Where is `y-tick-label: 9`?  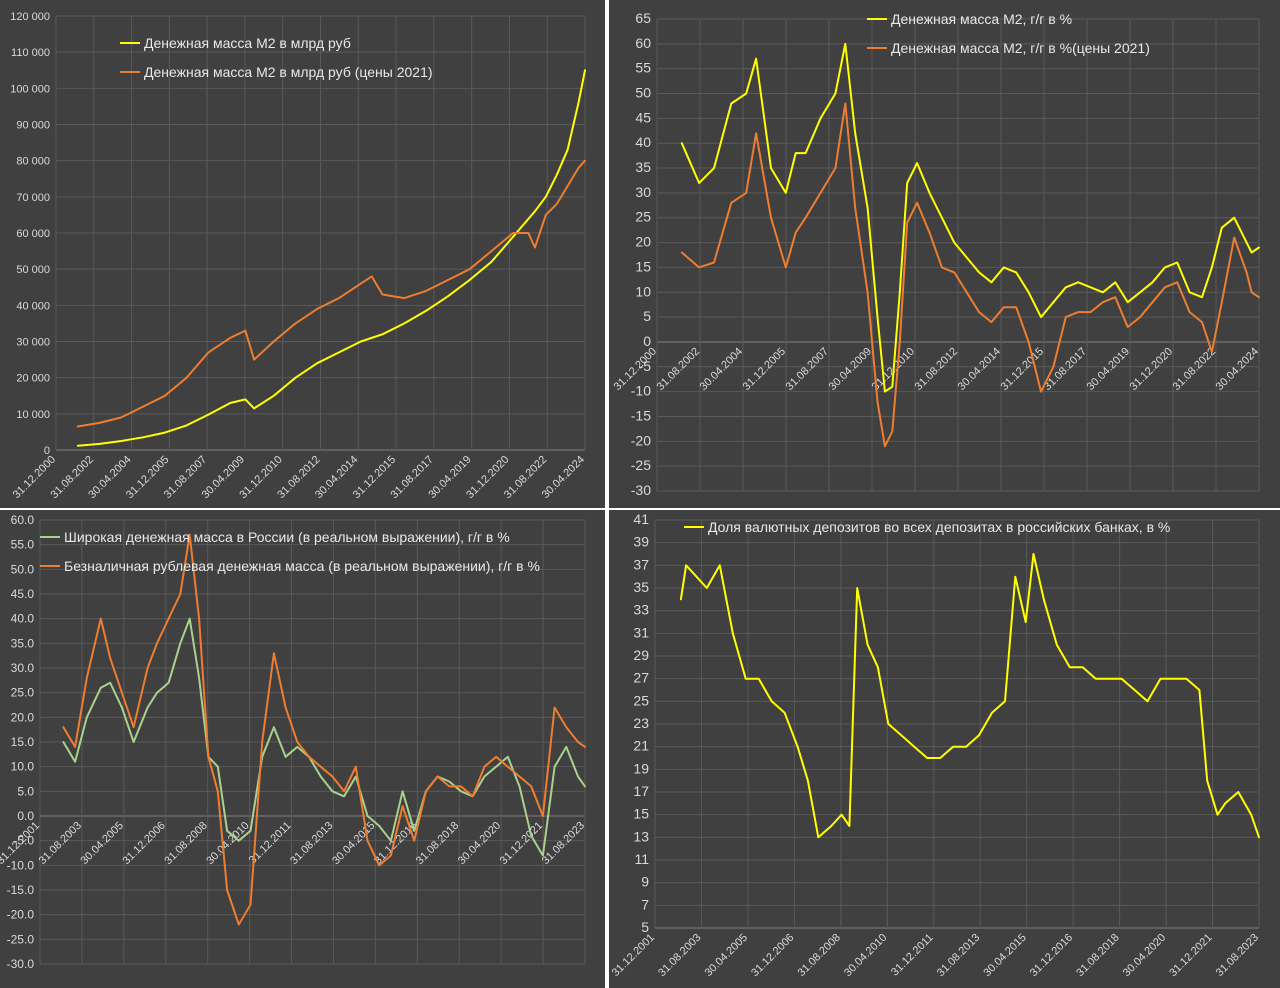
y-tick-label: 9 is located at coordinates (645, 882).